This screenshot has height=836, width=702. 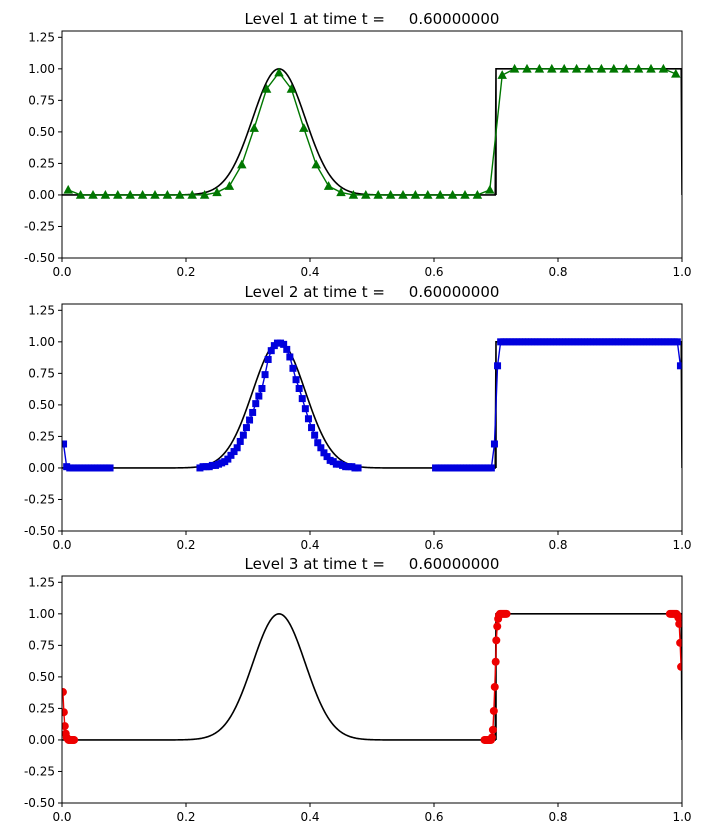 What do you see at coordinates (557, 272) in the screenshot?
I see `x-tick-label: 0.8` at bounding box center [557, 272].